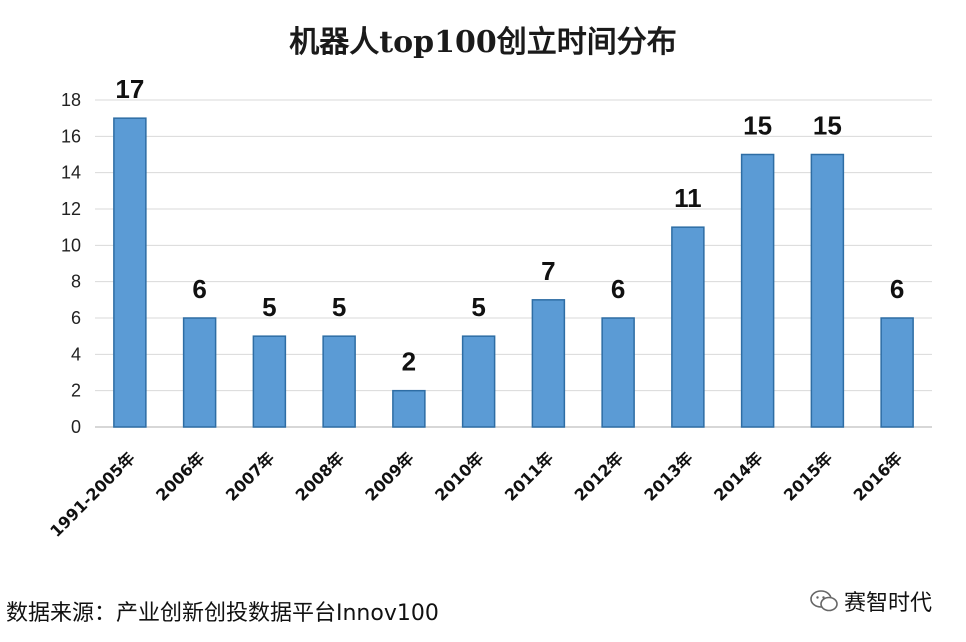 The width and height of the screenshot is (966, 642). I want to click on y-tick-label: 16, so click(71, 136).